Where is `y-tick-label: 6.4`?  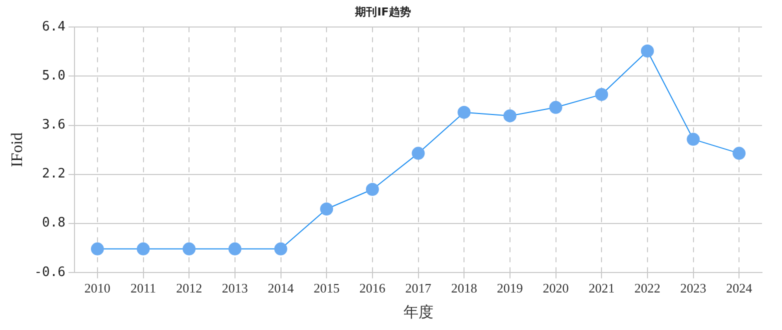
y-tick-label: 6.4 is located at coordinates (54, 27).